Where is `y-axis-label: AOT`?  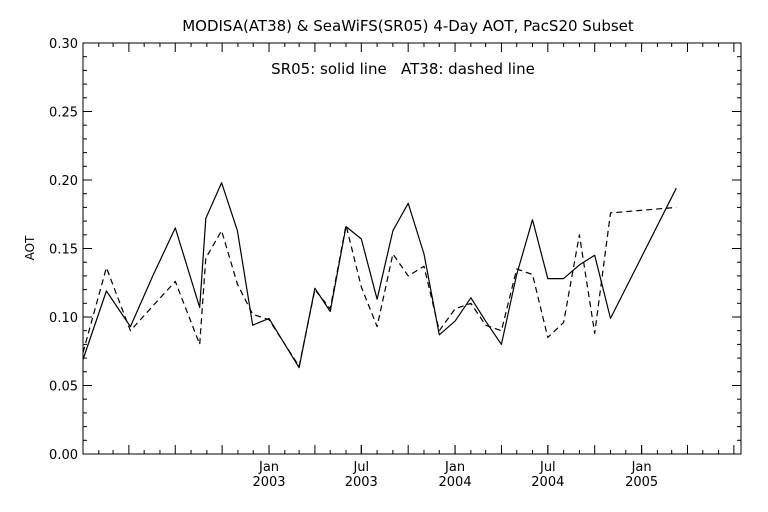 y-axis-label: AOT is located at coordinates (30, 247).